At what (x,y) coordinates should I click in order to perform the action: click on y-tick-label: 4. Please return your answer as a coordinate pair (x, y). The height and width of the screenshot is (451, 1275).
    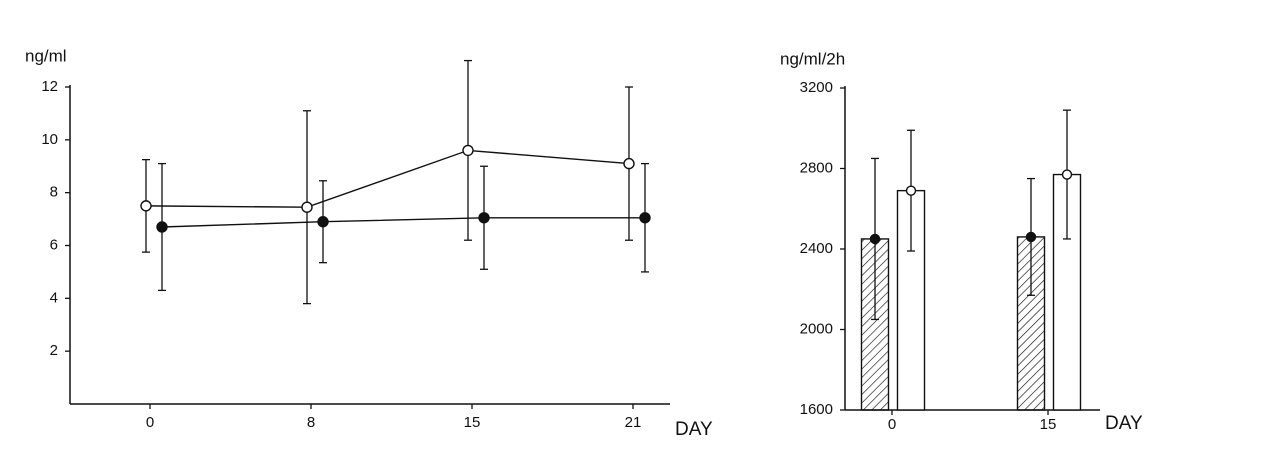
    Looking at the image, I should click on (54, 297).